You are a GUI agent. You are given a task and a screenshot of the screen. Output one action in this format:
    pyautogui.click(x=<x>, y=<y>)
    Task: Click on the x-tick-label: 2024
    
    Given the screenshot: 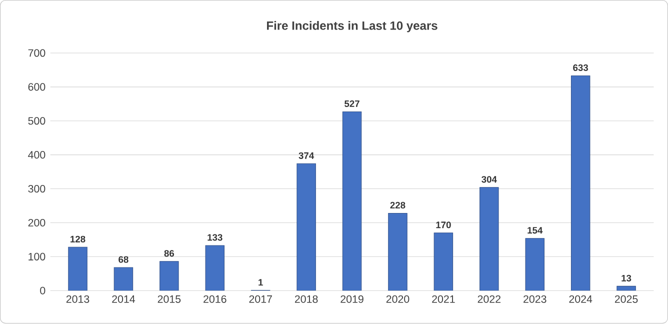 What is the action you would take?
    pyautogui.click(x=580, y=300)
    